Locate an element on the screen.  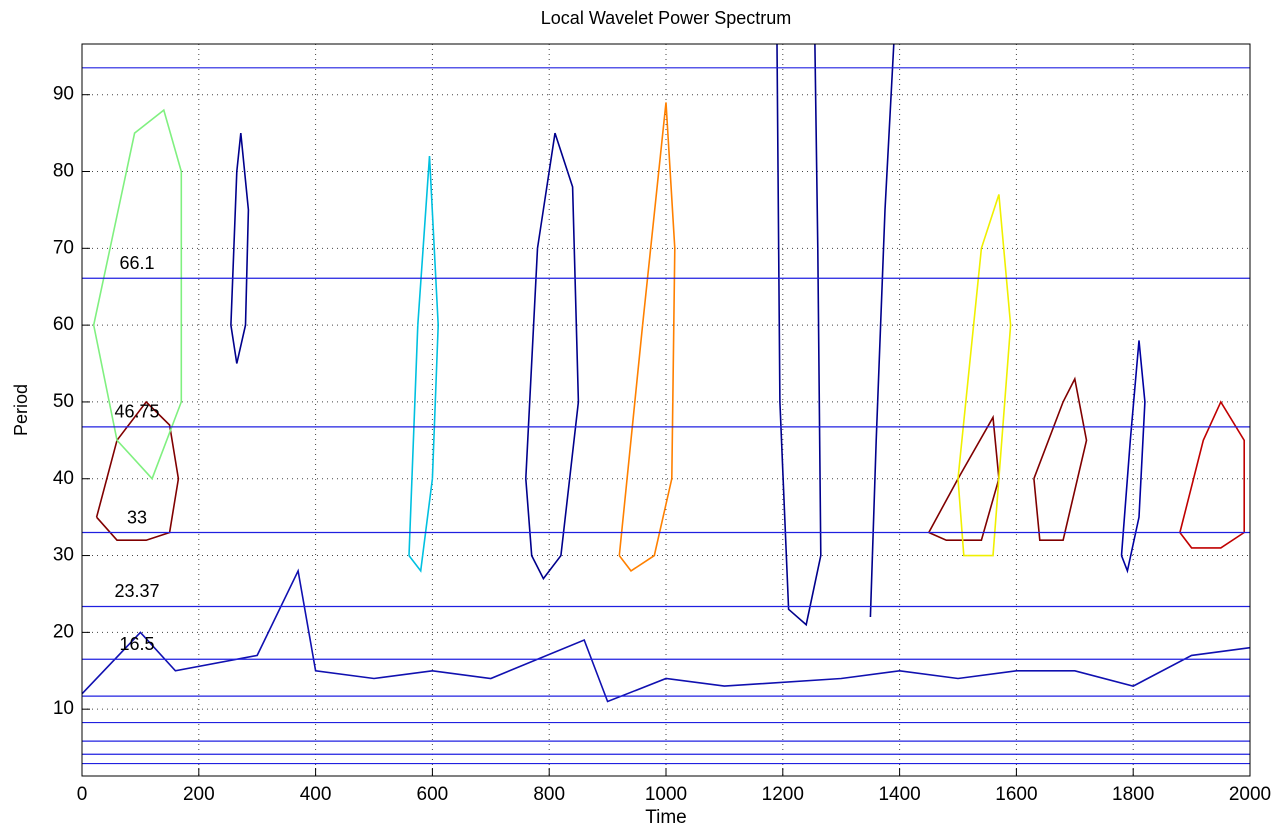
y-tick-label: 10 is located at coordinates (63, 708).